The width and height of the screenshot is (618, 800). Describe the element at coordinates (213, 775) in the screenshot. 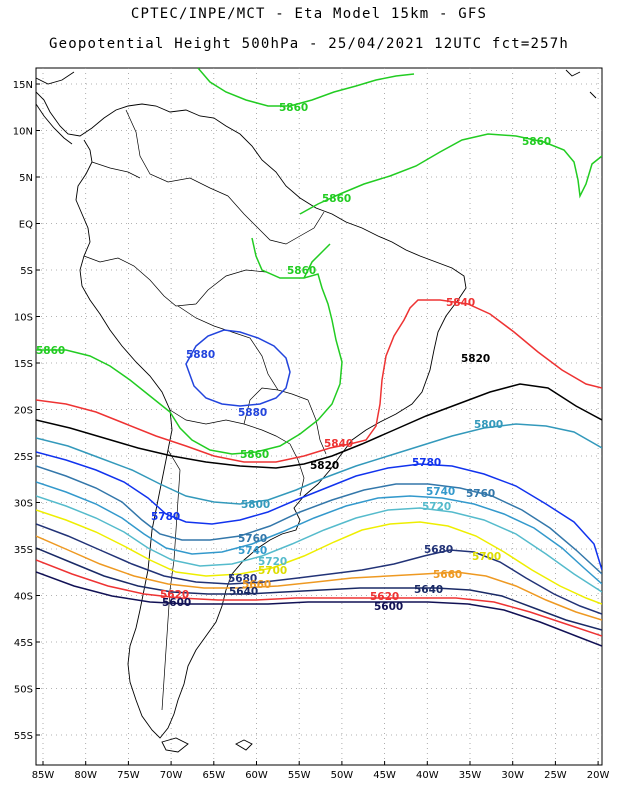

I see `lon-label: 65W` at that location.